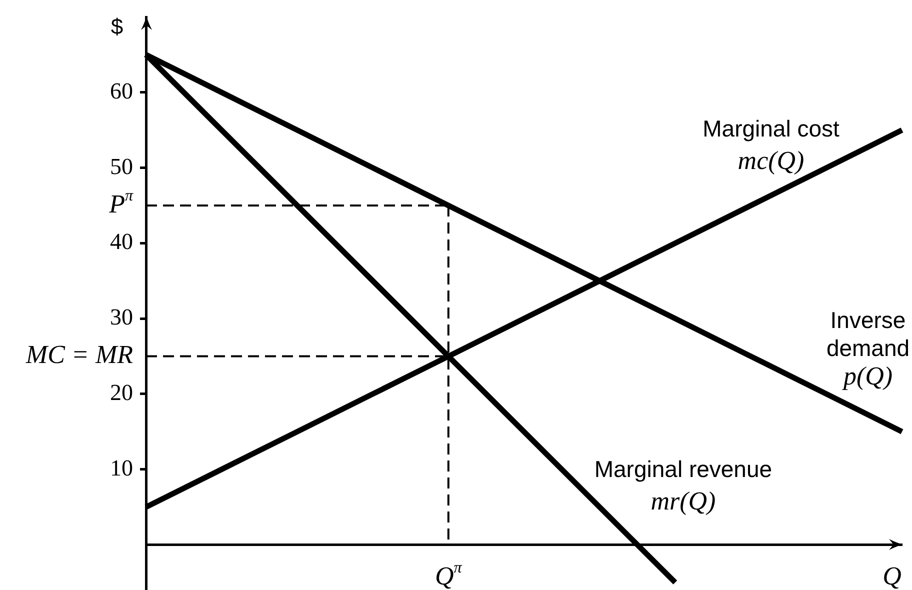 This screenshot has height=590, width=912. Describe the element at coordinates (117, 27) in the screenshot. I see `y-axis-title: $` at that location.